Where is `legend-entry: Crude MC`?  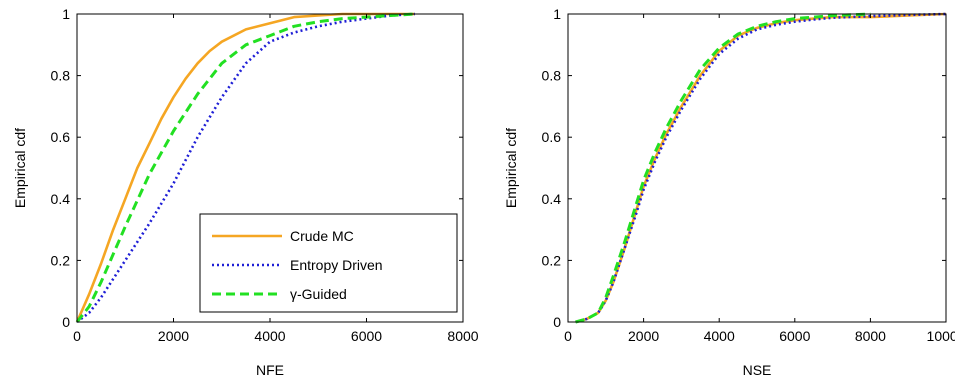 legend-entry: Crude MC is located at coordinates (322, 236).